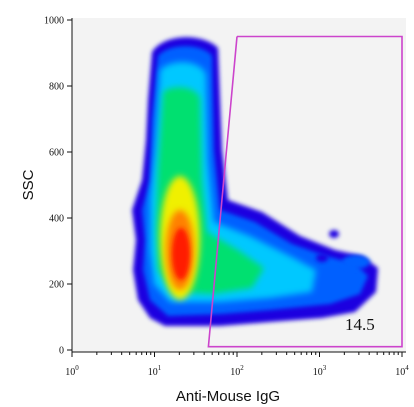 The width and height of the screenshot is (414, 407). I want to click on x-axis-title: Anti-Mouse IgG, so click(228, 396).